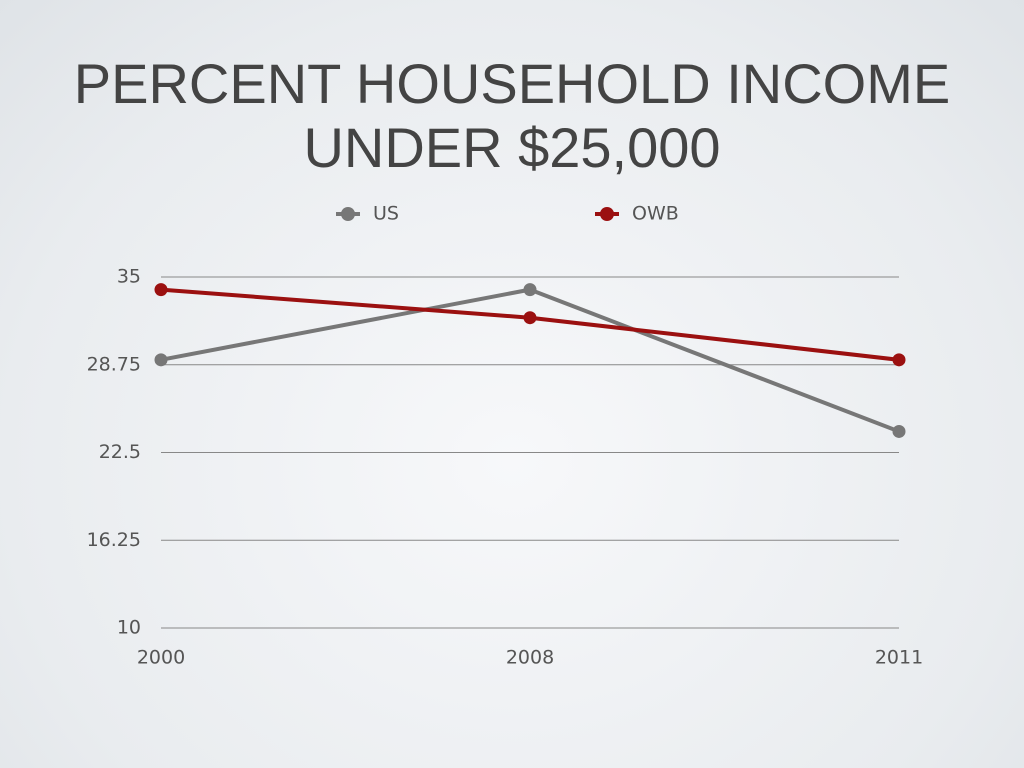 Image resolution: width=1024 pixels, height=768 pixels. I want to click on y-tick-label: 16.25, so click(114, 540).